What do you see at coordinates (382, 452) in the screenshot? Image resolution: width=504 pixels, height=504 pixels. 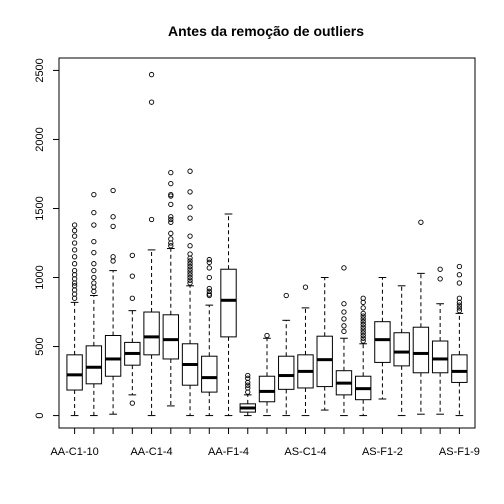 I see `x-tick-label: AS-F1-2` at bounding box center [382, 452].